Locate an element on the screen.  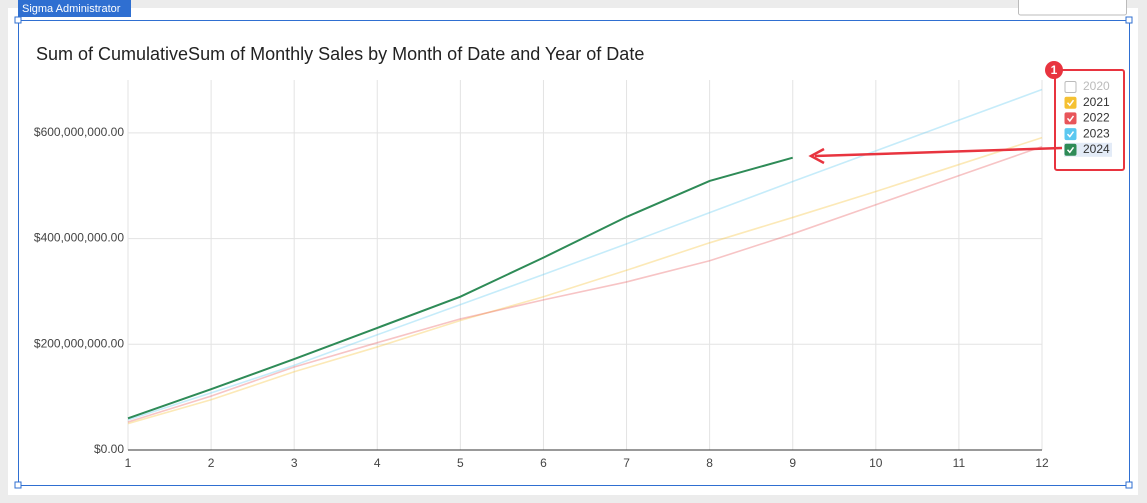
x-tick-label: 5 is located at coordinates (460, 463).